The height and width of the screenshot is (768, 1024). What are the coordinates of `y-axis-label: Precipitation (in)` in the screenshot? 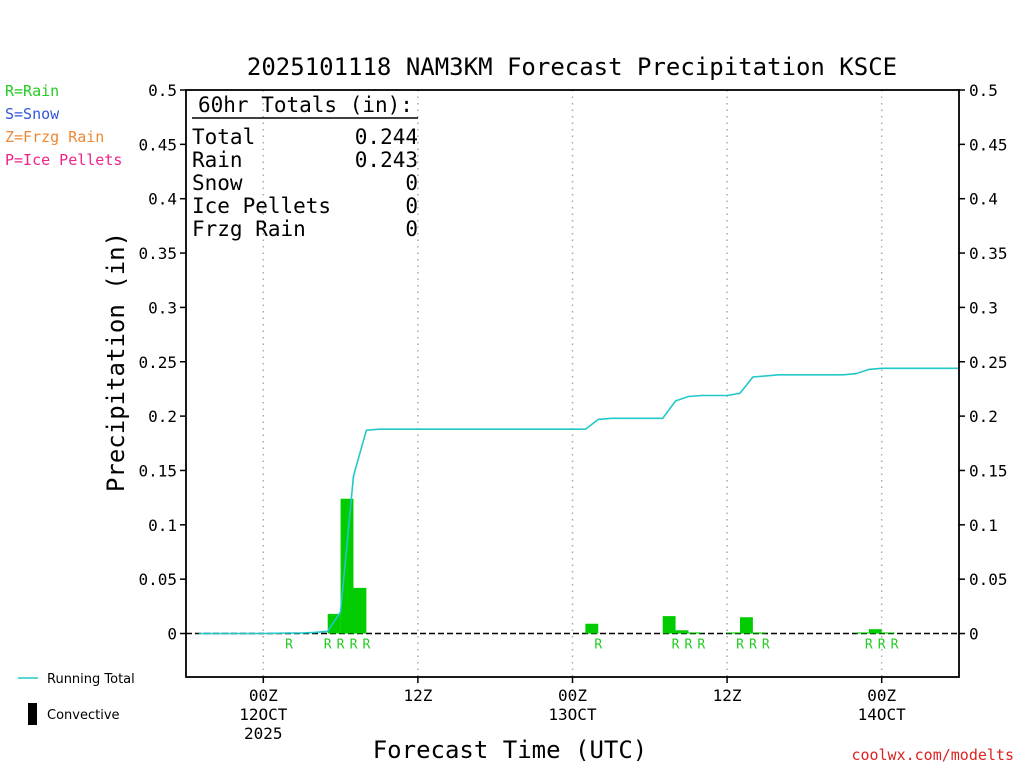 It's located at (116, 362).